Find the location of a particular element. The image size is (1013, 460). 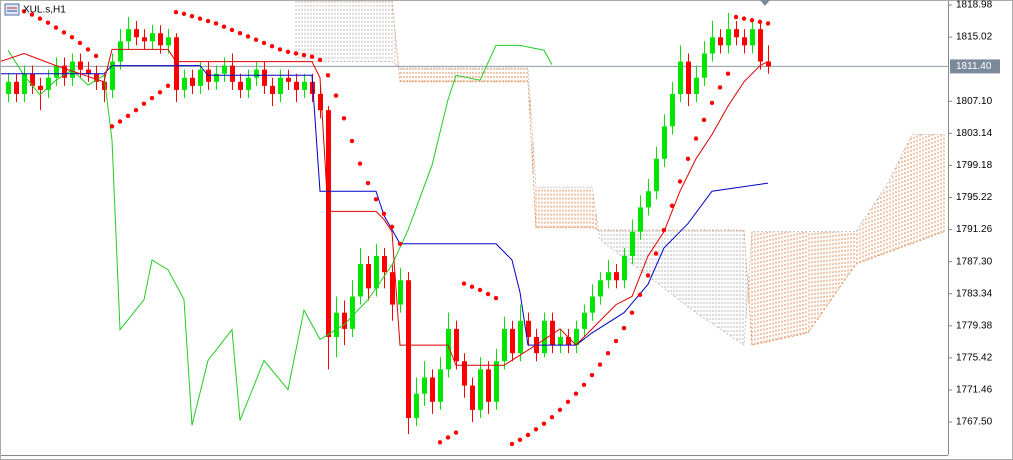

y-tick-label: 1787.30 is located at coordinates (974, 261).